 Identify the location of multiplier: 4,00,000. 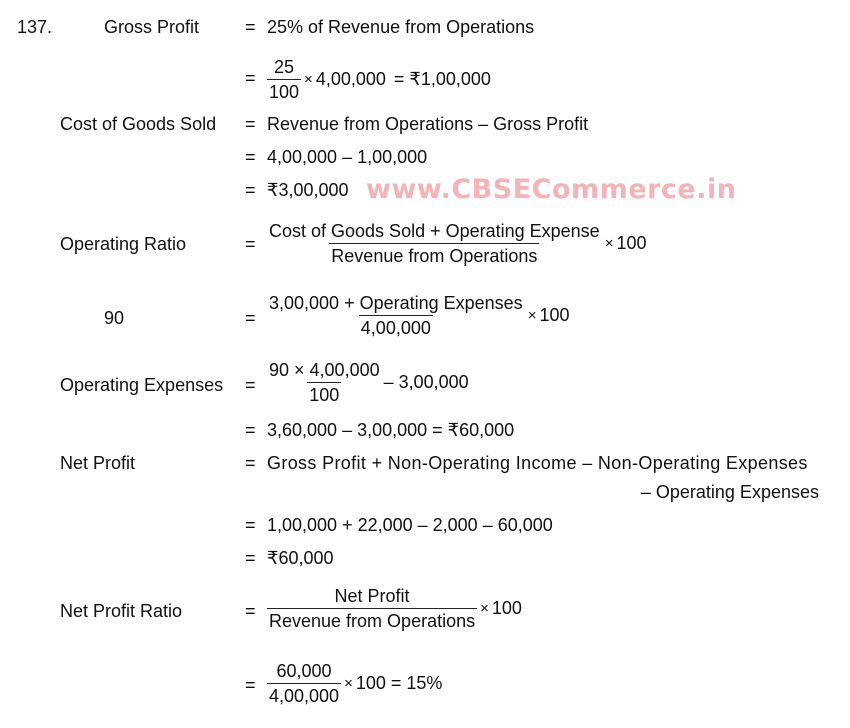
(350, 79).